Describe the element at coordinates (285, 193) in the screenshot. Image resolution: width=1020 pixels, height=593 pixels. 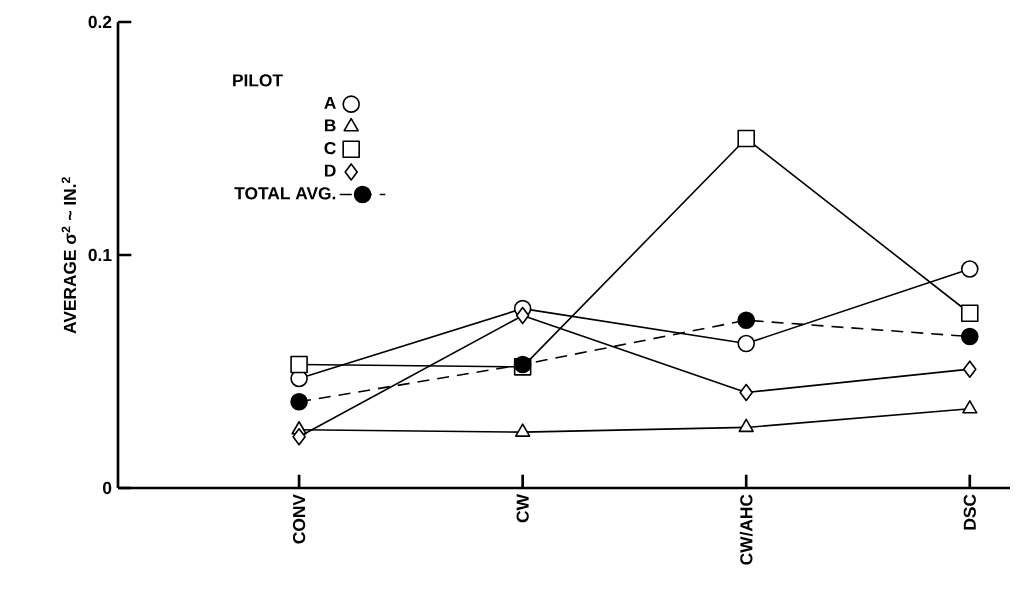
I see `legend-label: TOTAL AVG.` at that location.